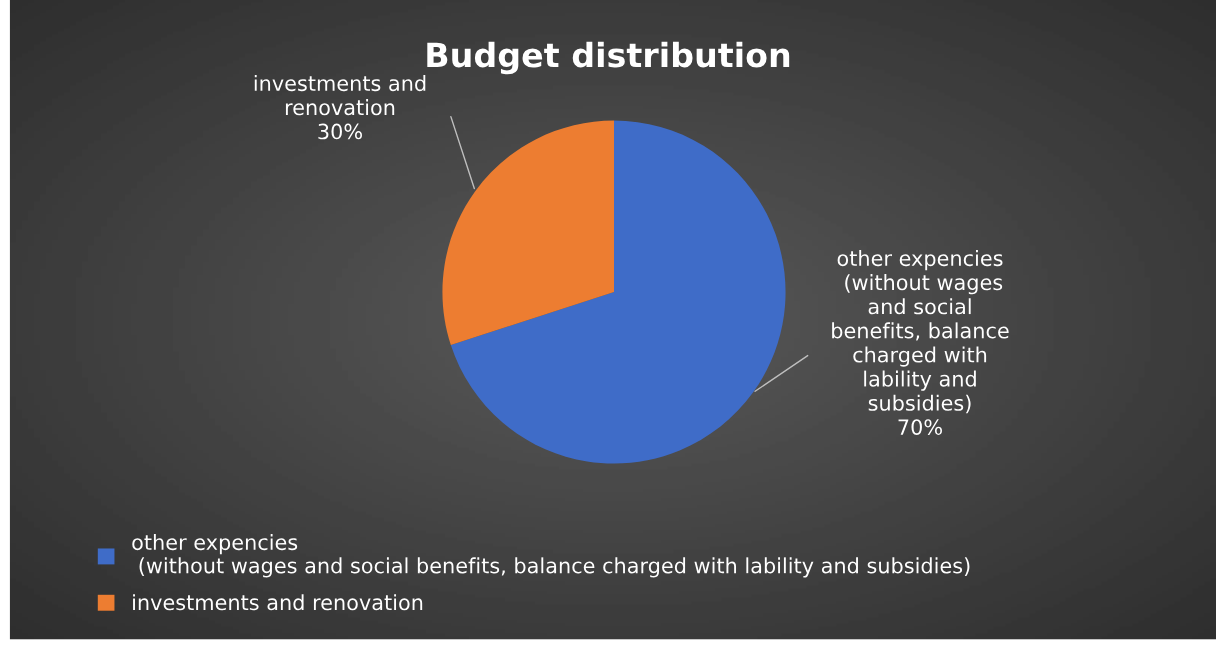 The height and width of the screenshot is (646, 1216). What do you see at coordinates (608, 58) in the screenshot?
I see `chart-title: Budget distribution` at bounding box center [608, 58].